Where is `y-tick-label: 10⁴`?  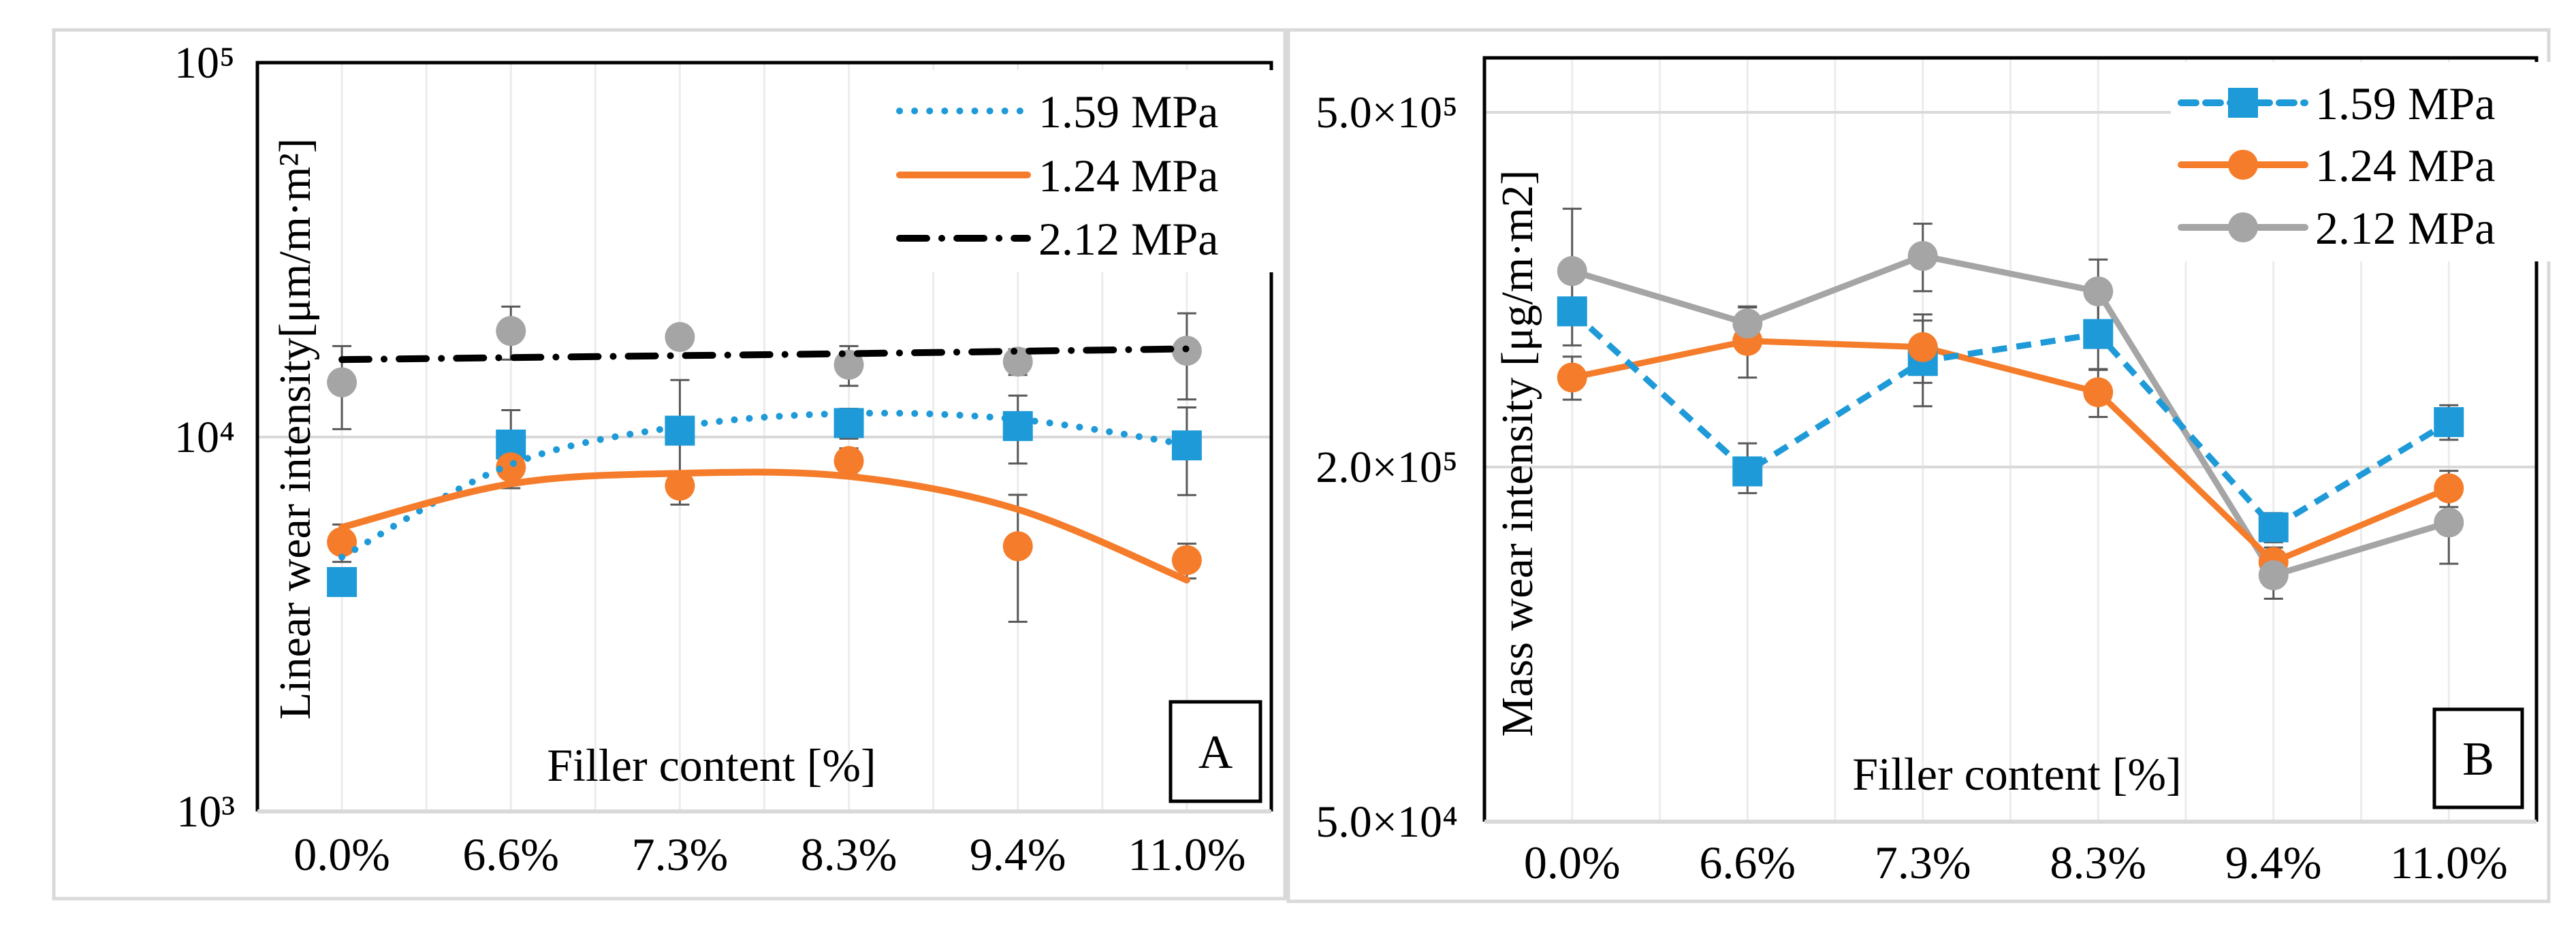 y-tick-label: 10⁴ is located at coordinates (205, 437).